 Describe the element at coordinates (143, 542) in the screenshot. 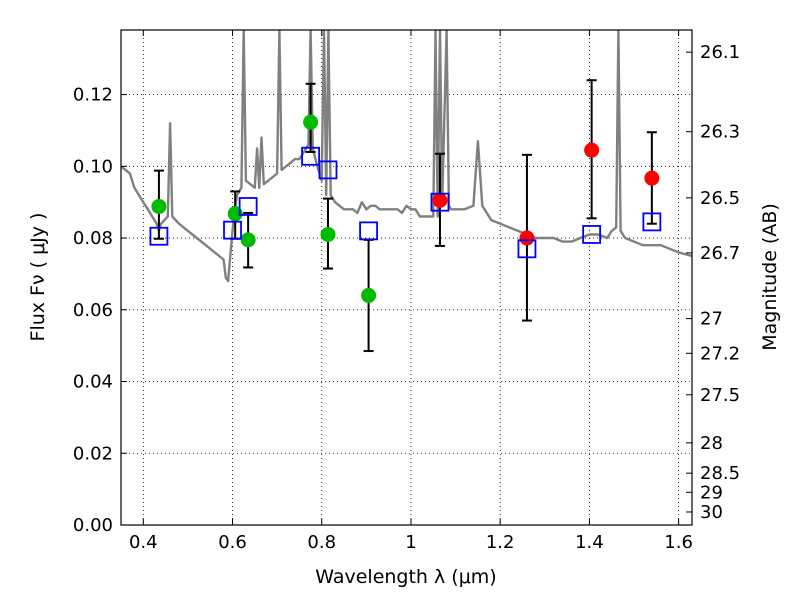

I see `x-tick-label: 0.4` at that location.